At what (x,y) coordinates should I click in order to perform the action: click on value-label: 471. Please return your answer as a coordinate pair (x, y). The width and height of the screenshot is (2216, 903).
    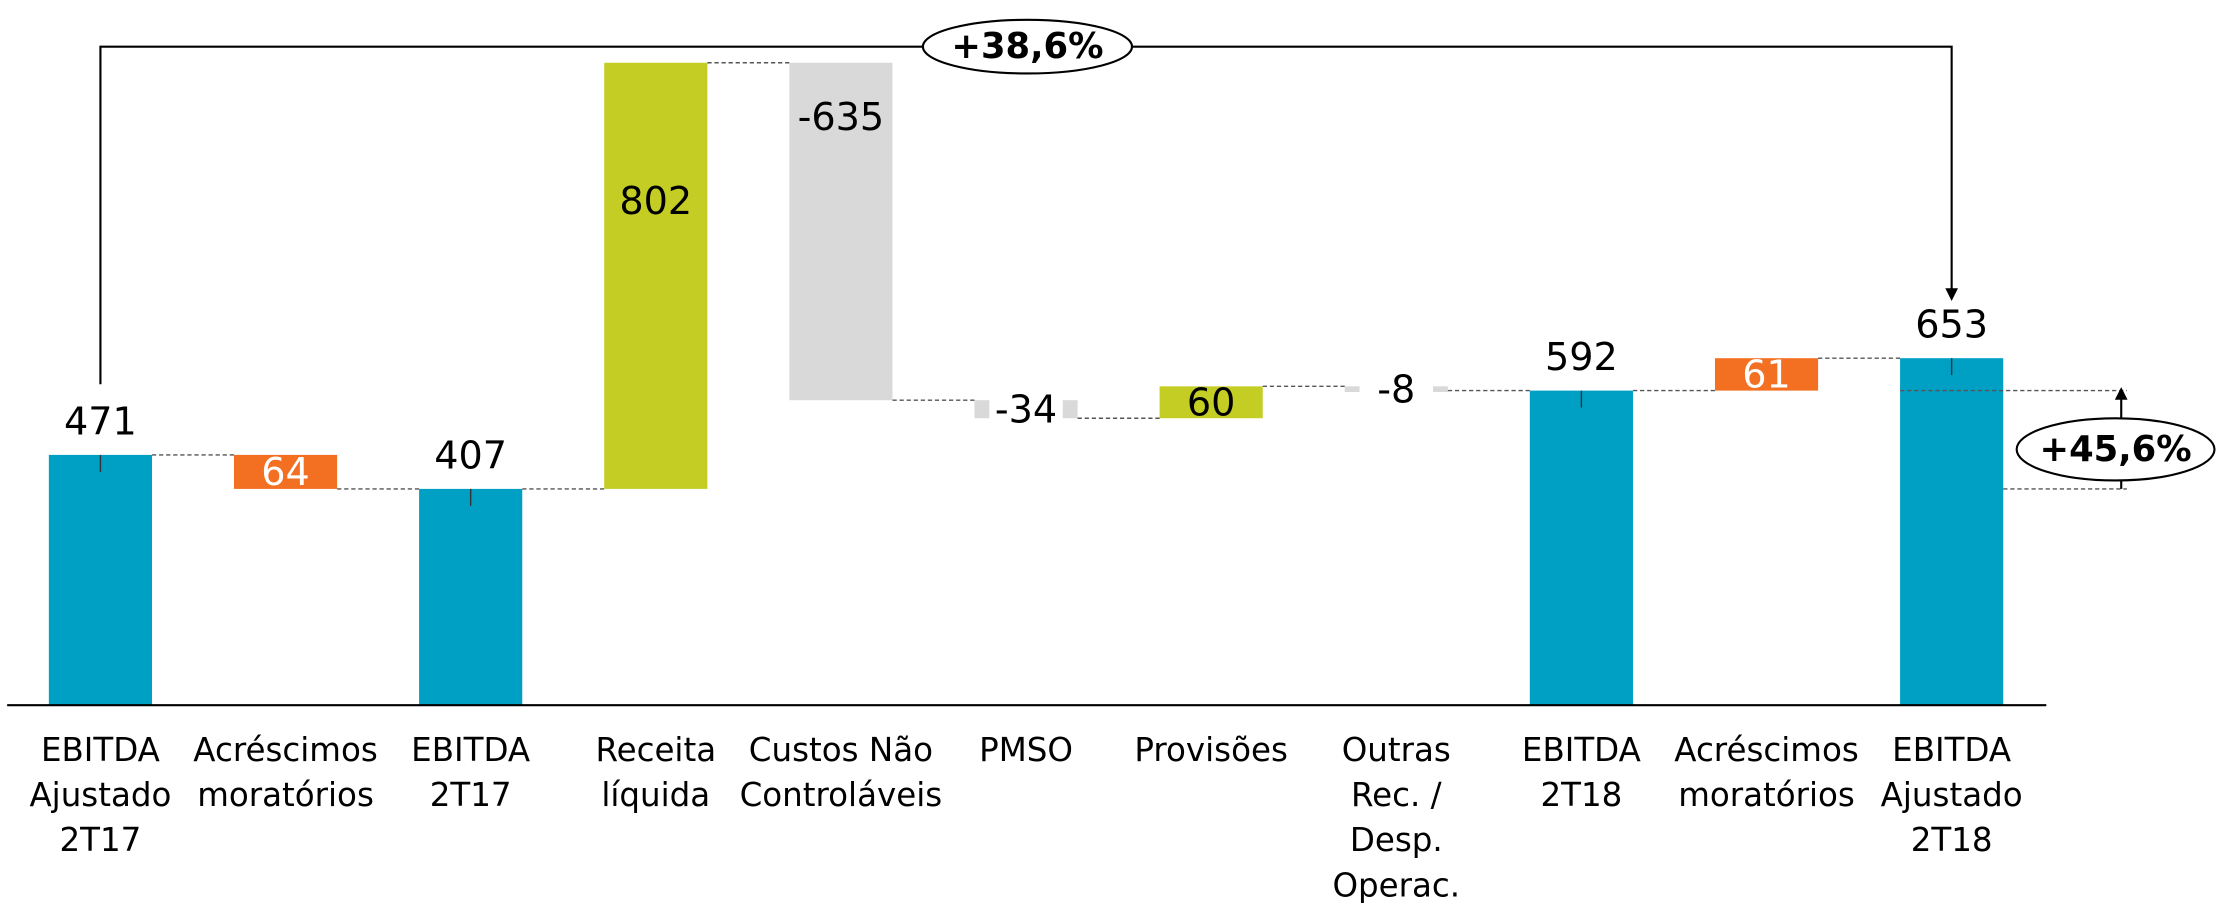
    Looking at the image, I should click on (100, 421).